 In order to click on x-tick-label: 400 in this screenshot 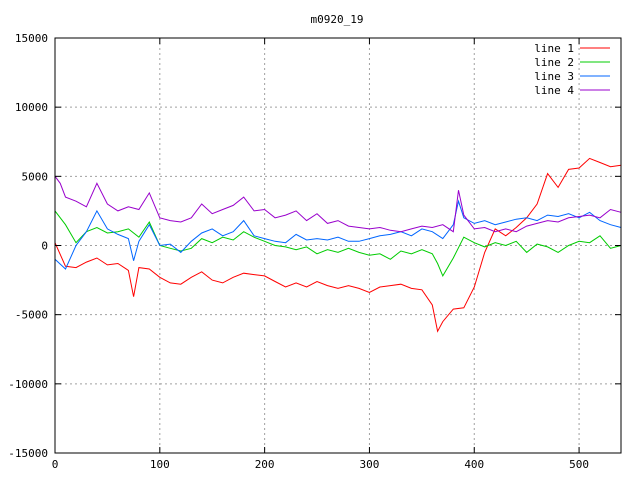, I will do `click(474, 464)`.